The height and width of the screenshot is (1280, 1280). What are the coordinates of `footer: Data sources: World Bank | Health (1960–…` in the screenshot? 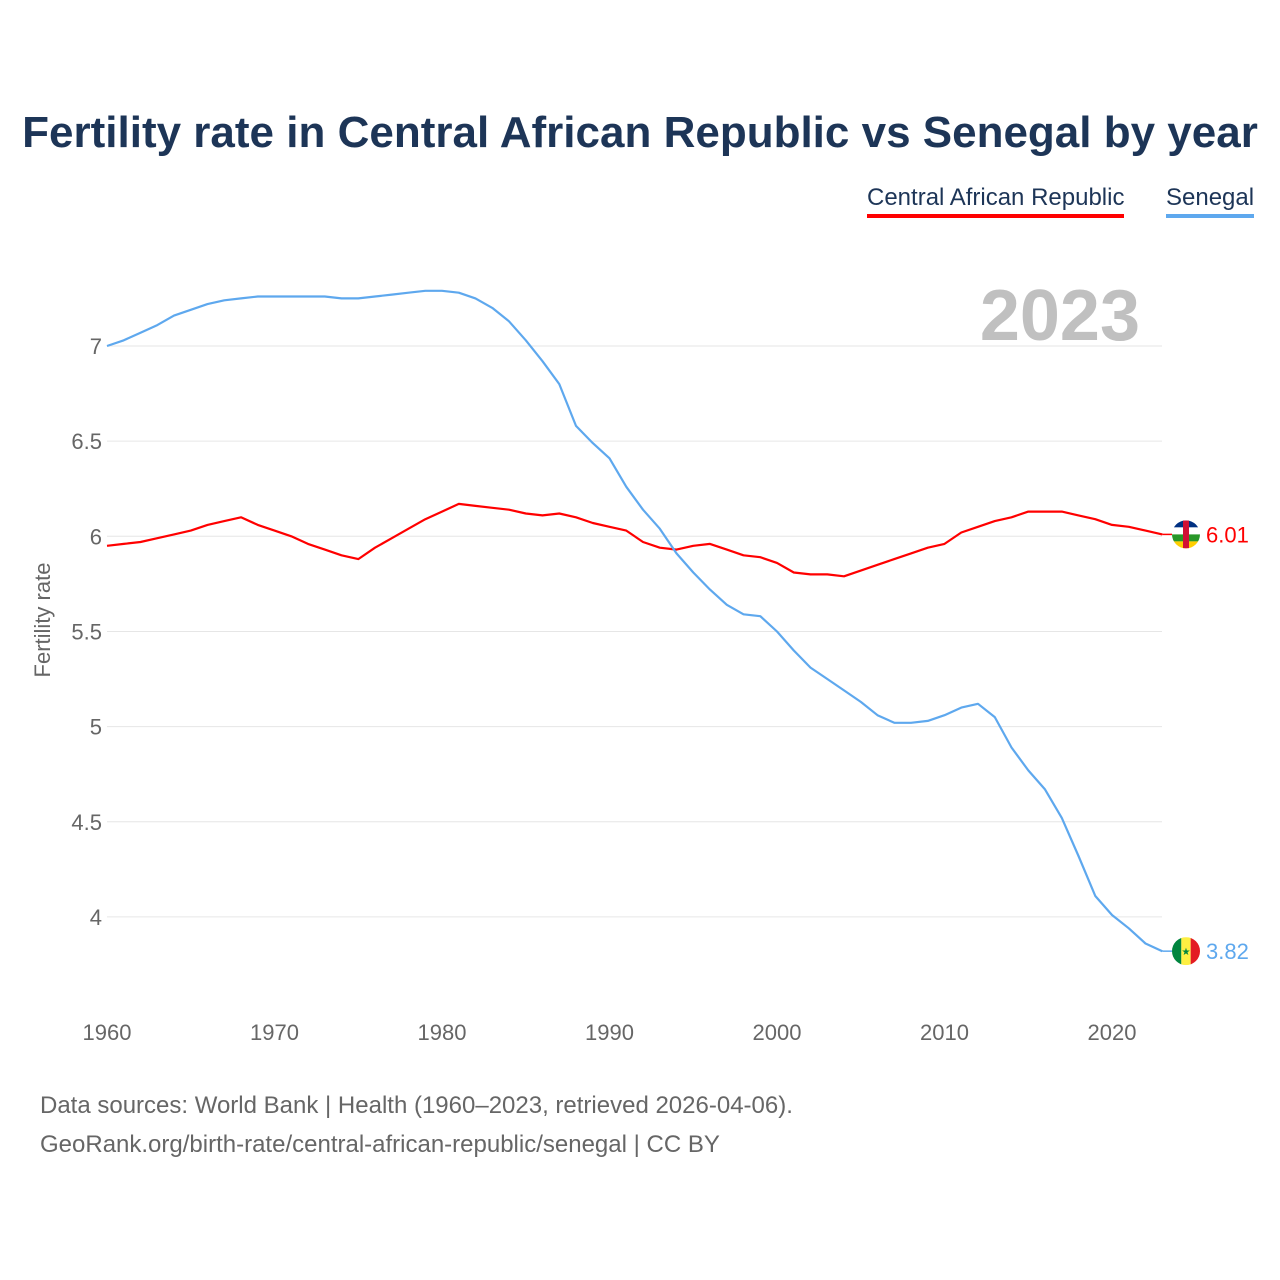 It's located at (416, 1125).